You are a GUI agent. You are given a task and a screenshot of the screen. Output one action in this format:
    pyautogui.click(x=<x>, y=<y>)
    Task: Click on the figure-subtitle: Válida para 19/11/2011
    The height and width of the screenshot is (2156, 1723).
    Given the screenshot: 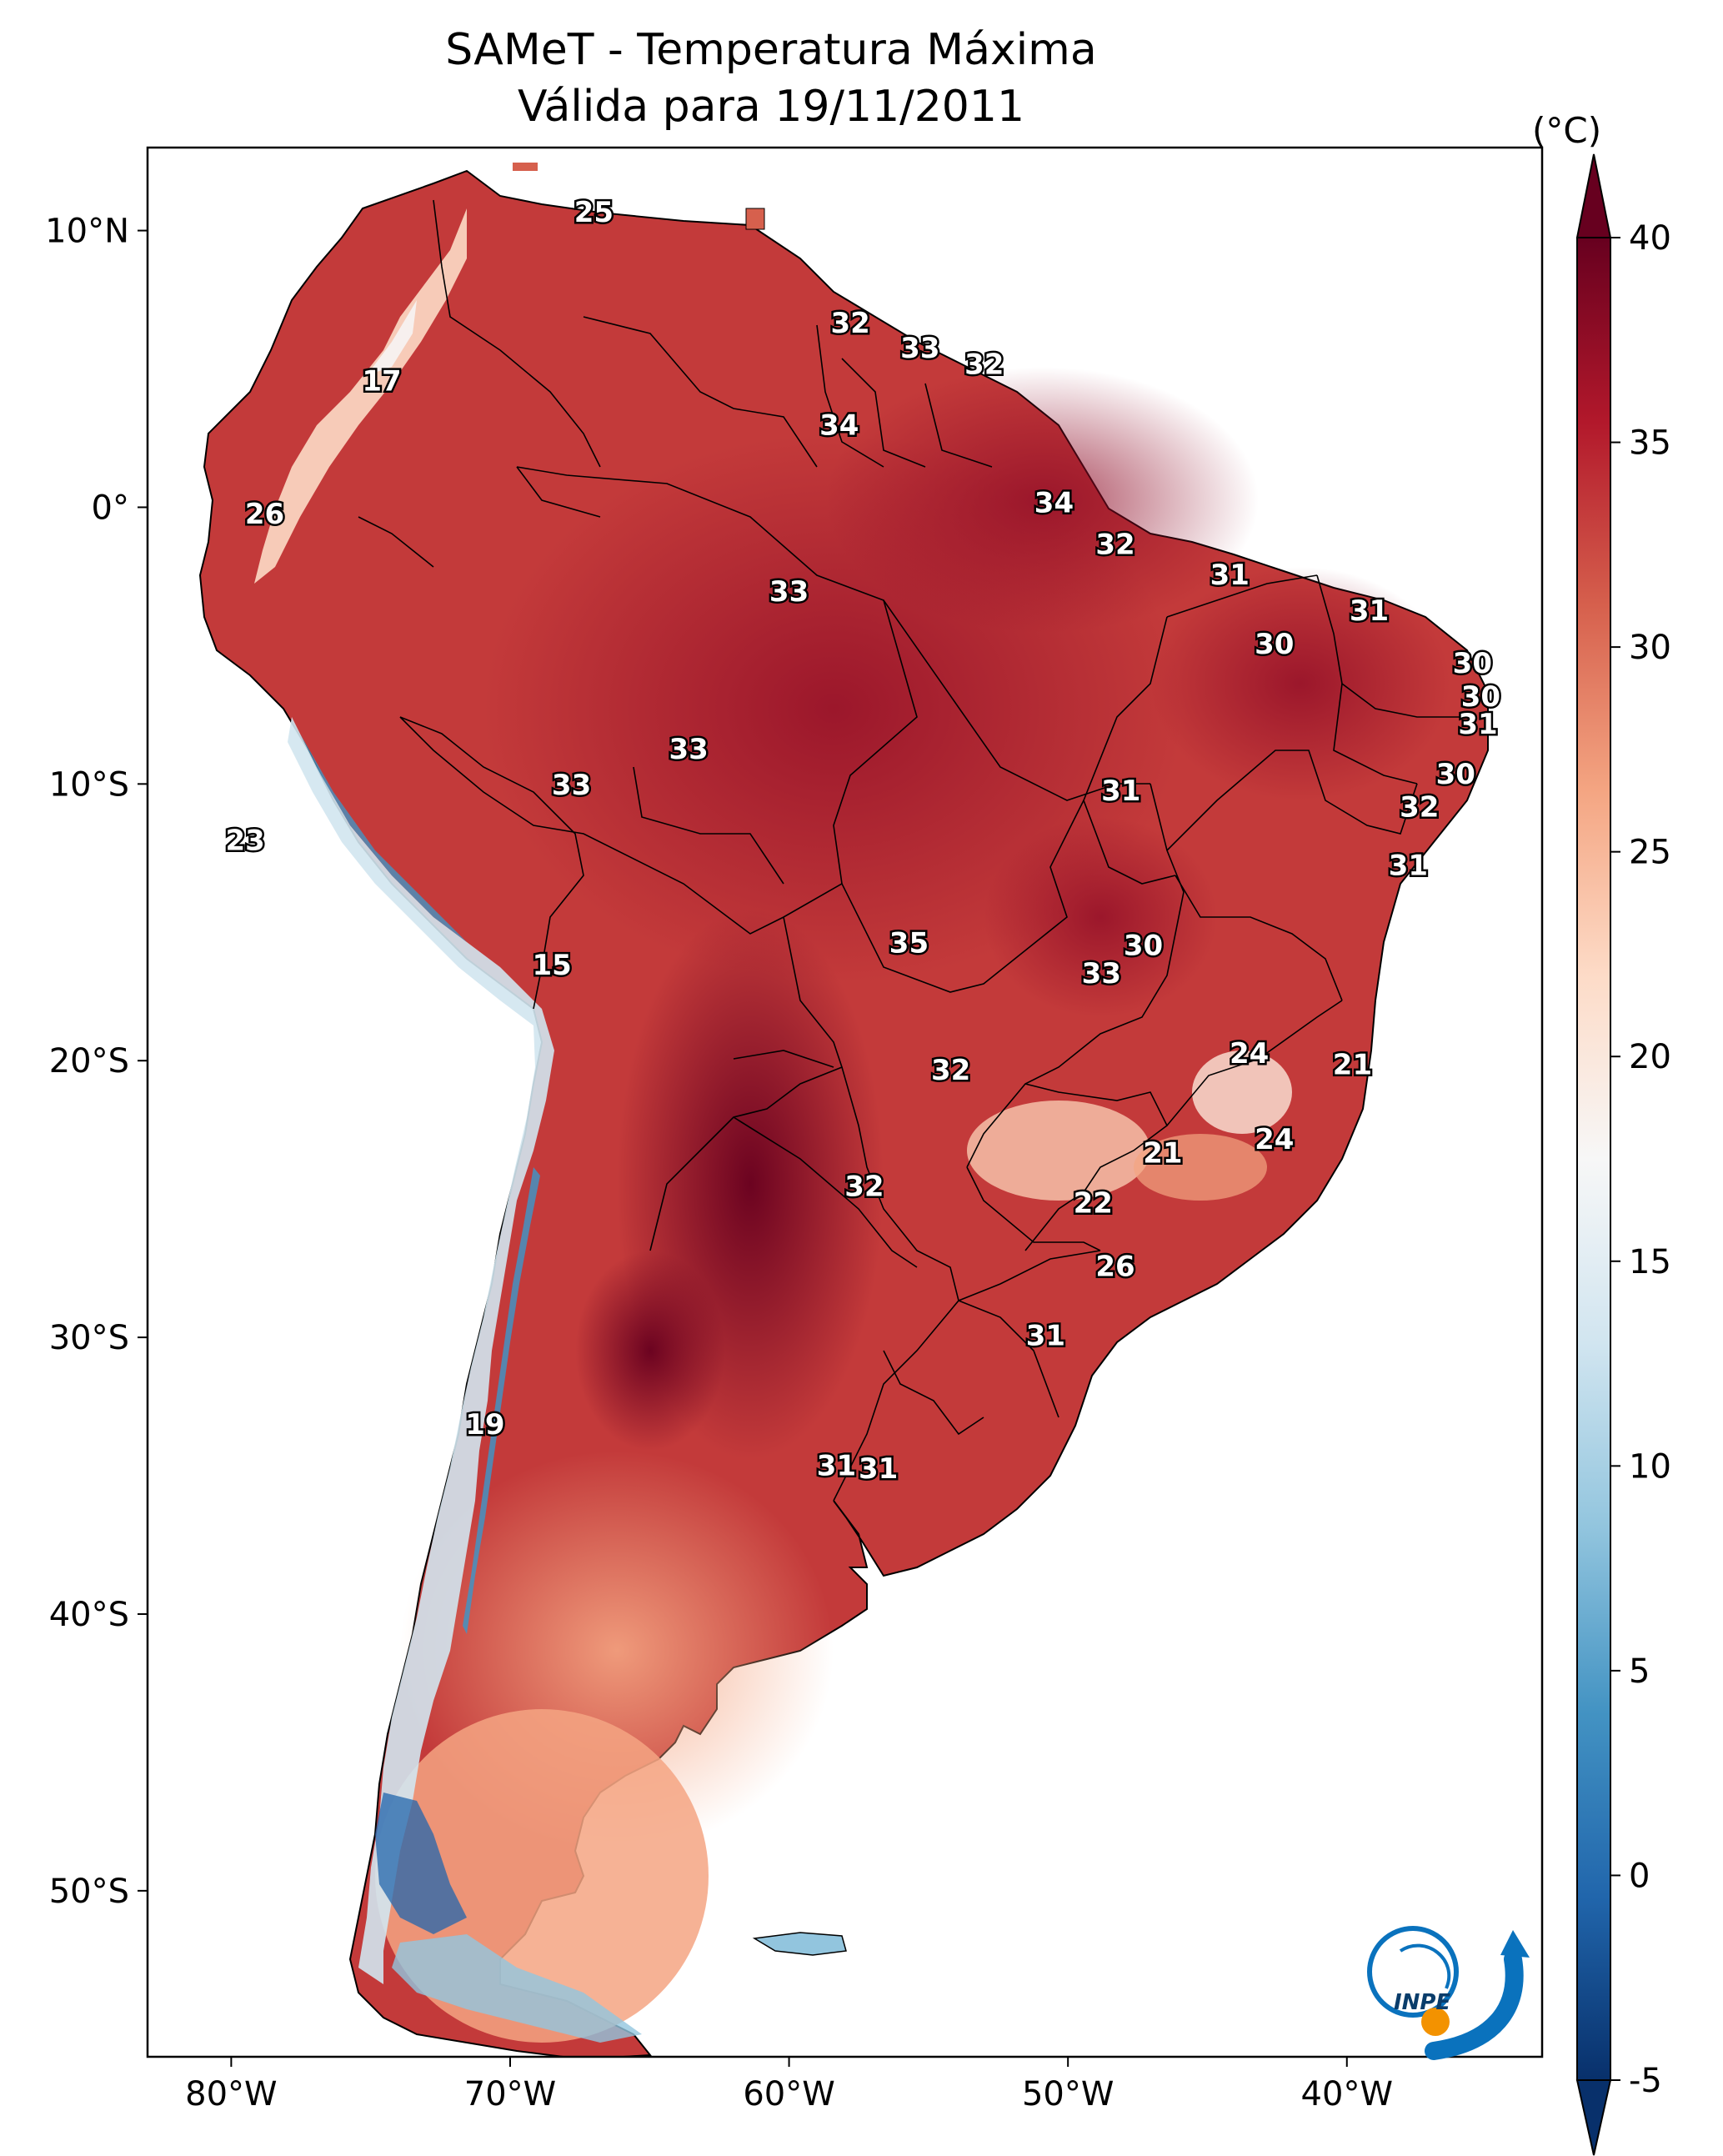 What is the action you would take?
    pyautogui.click(x=771, y=107)
    